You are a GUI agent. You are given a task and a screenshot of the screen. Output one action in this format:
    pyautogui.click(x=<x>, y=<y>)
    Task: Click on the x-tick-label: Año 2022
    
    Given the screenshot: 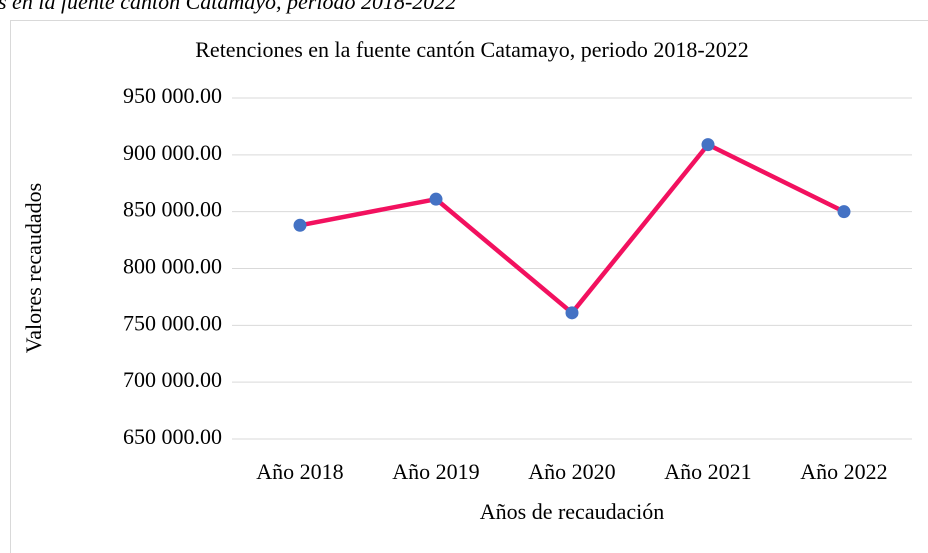 What is the action you would take?
    pyautogui.click(x=843, y=471)
    